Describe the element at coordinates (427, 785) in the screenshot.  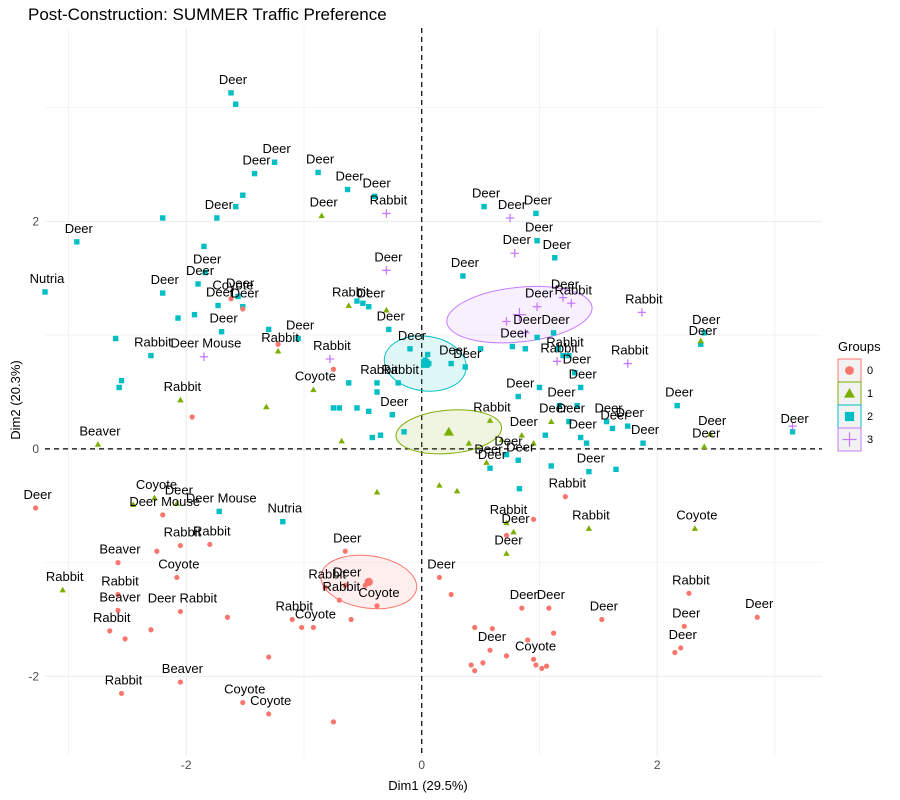
I see `x-axis-title: Dim1 (29.5%)` at that location.